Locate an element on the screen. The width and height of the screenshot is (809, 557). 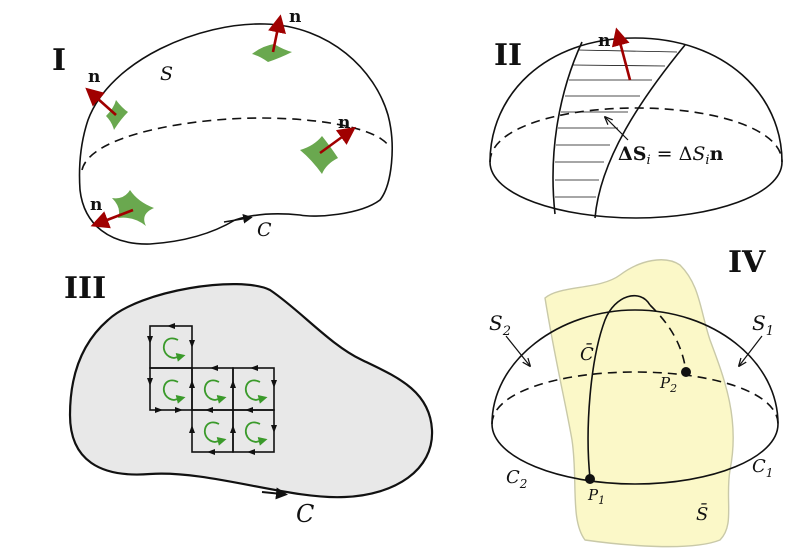
element-pointer-arrow is located at coordinates (617, 129).